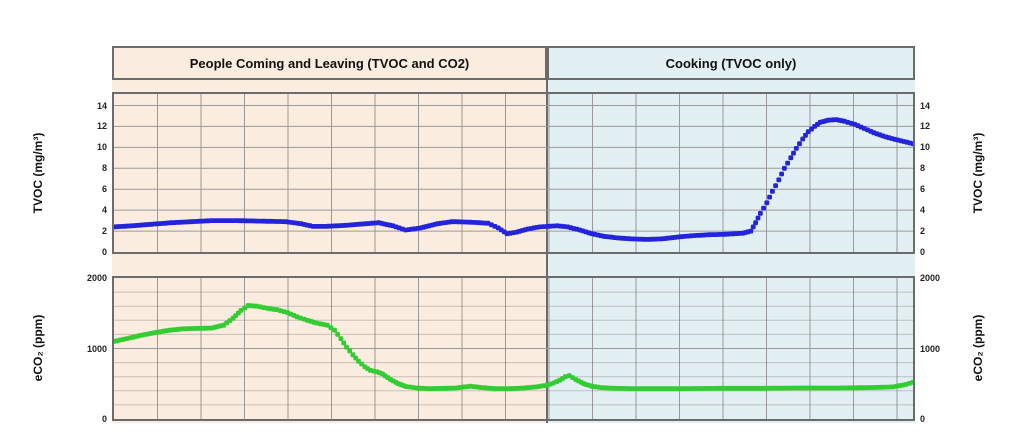  I want to click on tvoc-ytick-right-8: 8, so click(923, 168).